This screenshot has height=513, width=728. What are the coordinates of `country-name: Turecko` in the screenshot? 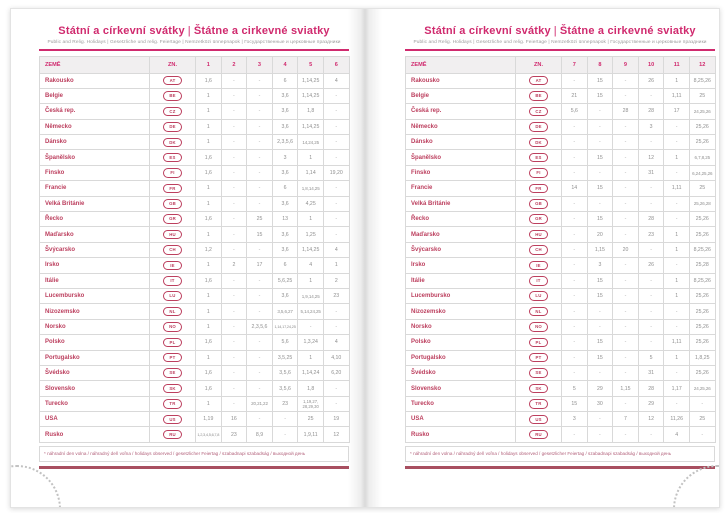 It's located at (460, 404).